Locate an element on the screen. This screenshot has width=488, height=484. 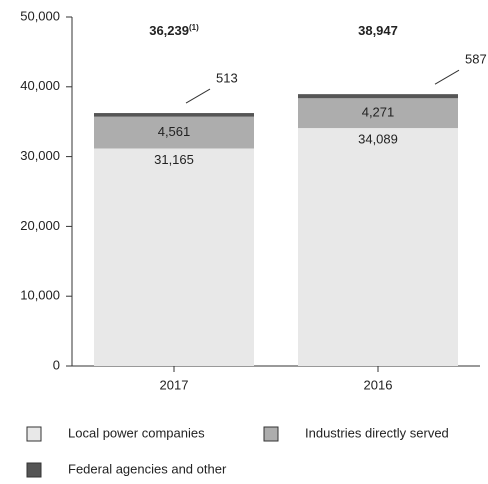
x-tick-label: 2016 is located at coordinates (378, 384).